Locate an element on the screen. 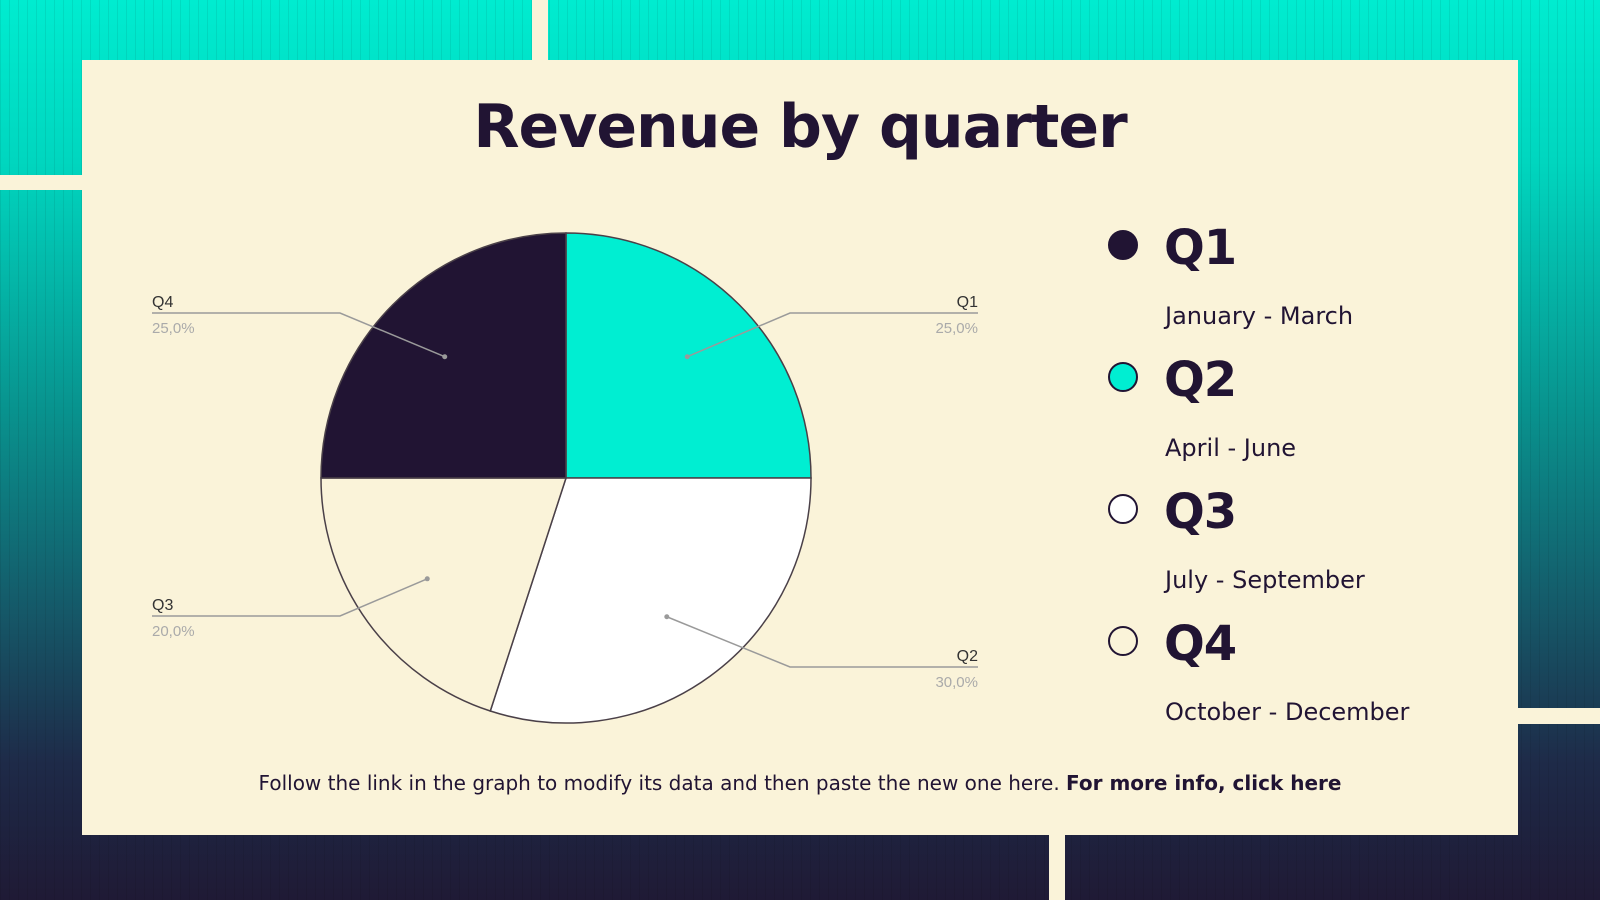 The width and height of the screenshot is (1600, 900). slice-label-q3: Q3 is located at coordinates (162, 605).